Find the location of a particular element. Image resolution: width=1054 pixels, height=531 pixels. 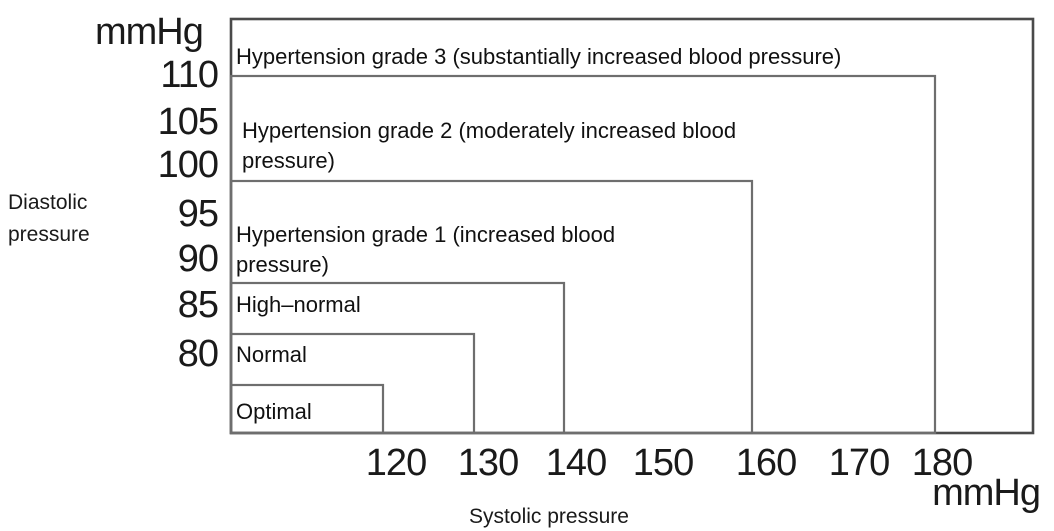

grade1-label-line2: pressure) is located at coordinates (282, 264).